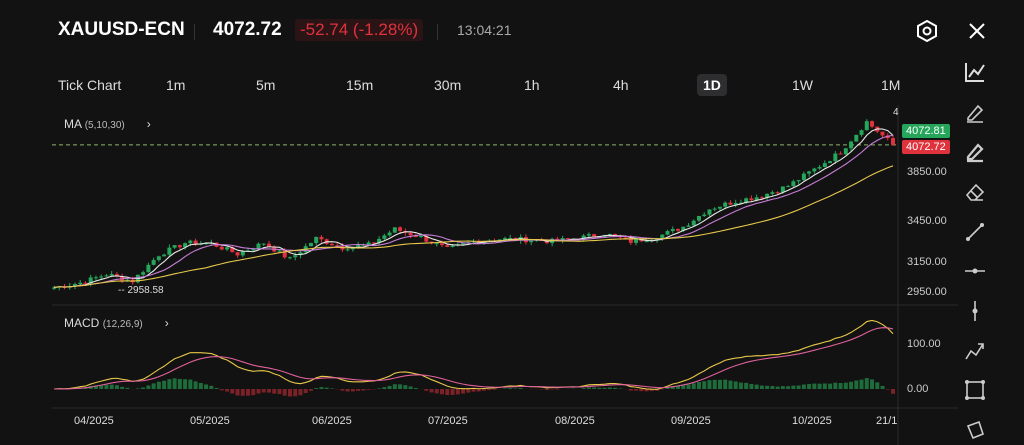 The height and width of the screenshot is (445, 1024). Describe the element at coordinates (975, 152) in the screenshot. I see `highlighter-icon` at that location.